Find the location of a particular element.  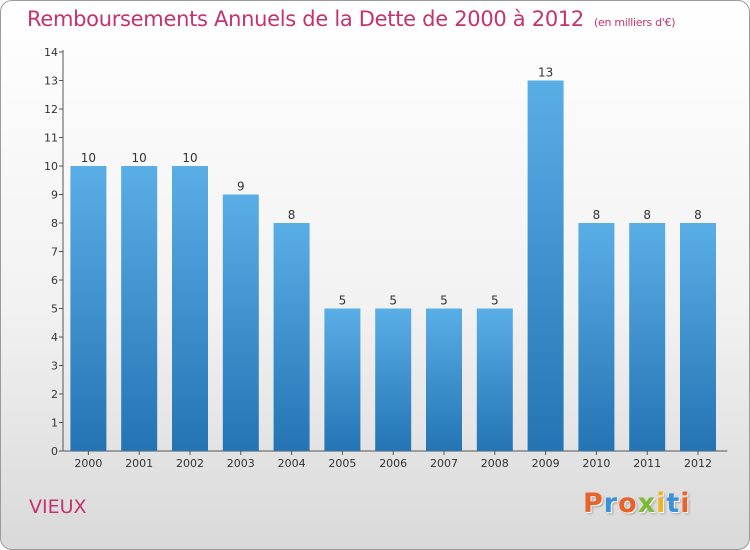

bar-value-label: 13 is located at coordinates (545, 73).